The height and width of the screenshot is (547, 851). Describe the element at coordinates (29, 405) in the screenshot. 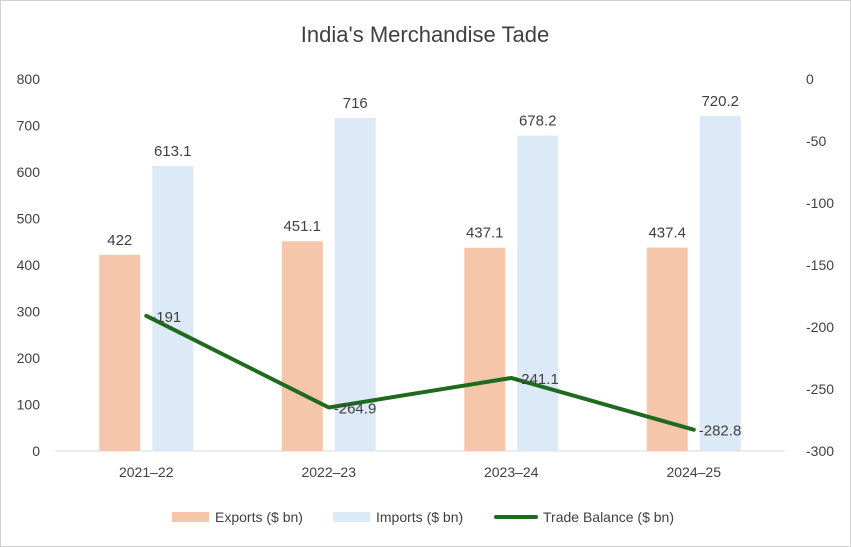

I see `y-left-tick-label: 100` at that location.